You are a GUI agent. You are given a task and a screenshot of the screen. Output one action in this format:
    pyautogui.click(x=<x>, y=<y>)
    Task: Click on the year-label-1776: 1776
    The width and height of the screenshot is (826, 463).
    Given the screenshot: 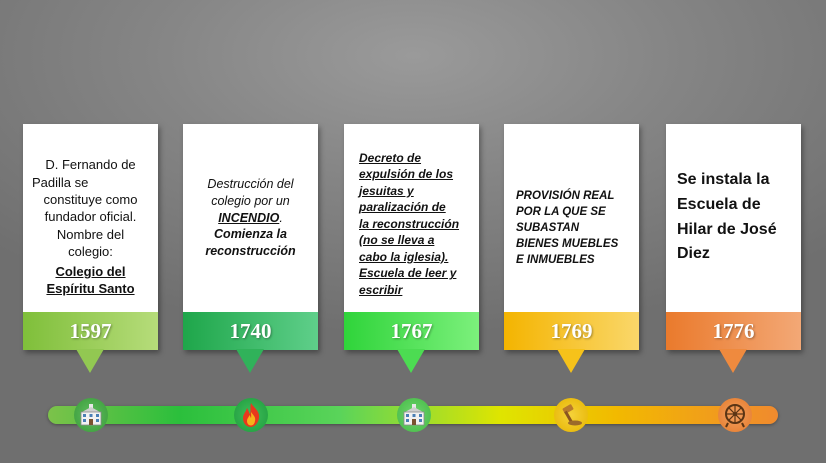 What is the action you would take?
    pyautogui.click(x=733, y=331)
    